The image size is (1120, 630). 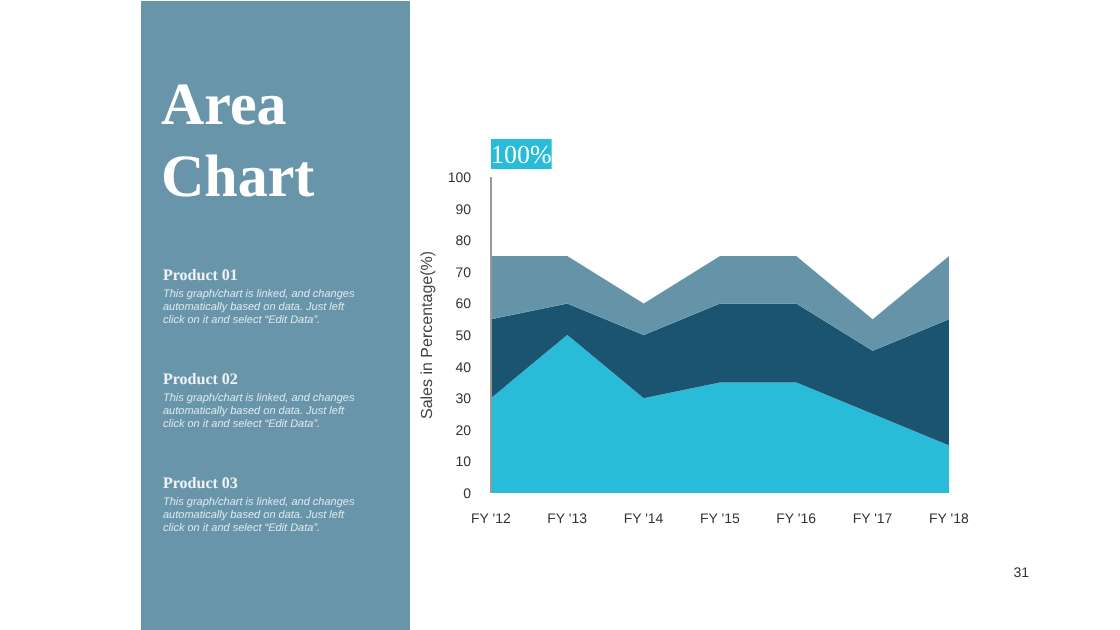 I want to click on chart-title: Area Chart, so click(x=238, y=141).